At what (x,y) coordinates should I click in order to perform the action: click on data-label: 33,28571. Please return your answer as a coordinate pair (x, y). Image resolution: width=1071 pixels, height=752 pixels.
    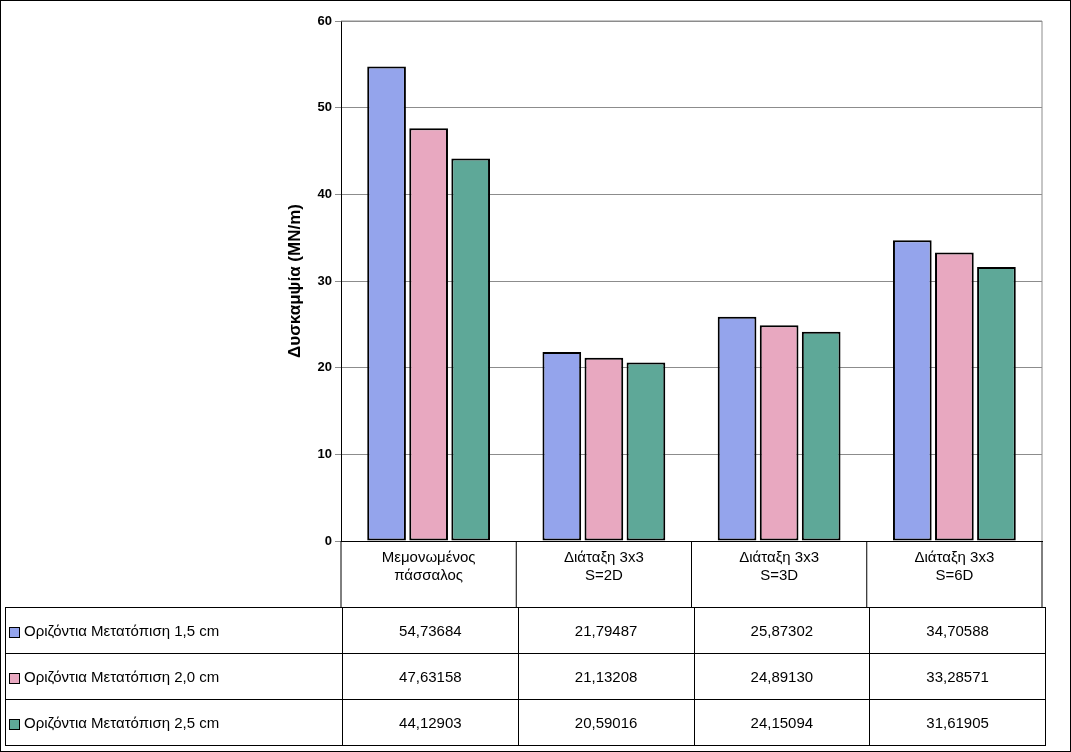
    Looking at the image, I should click on (957, 676).